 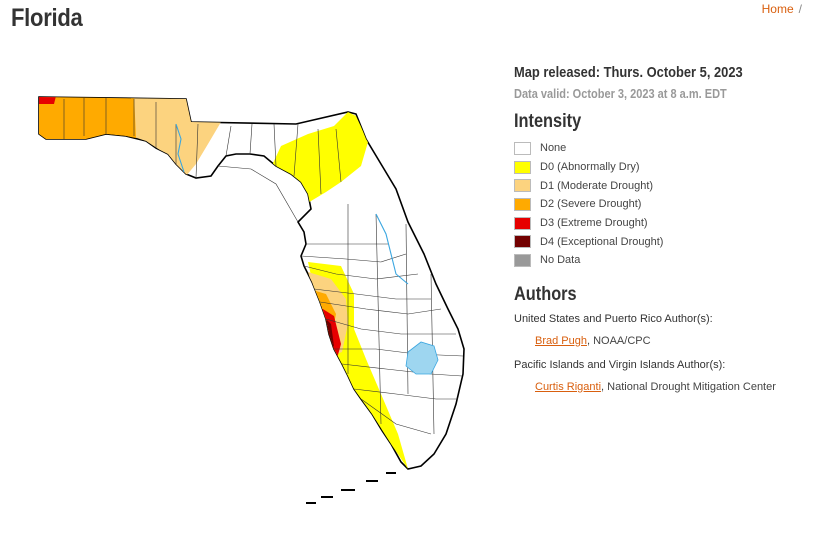 What do you see at coordinates (663, 148) in the screenshot?
I see `legend-item: None` at bounding box center [663, 148].